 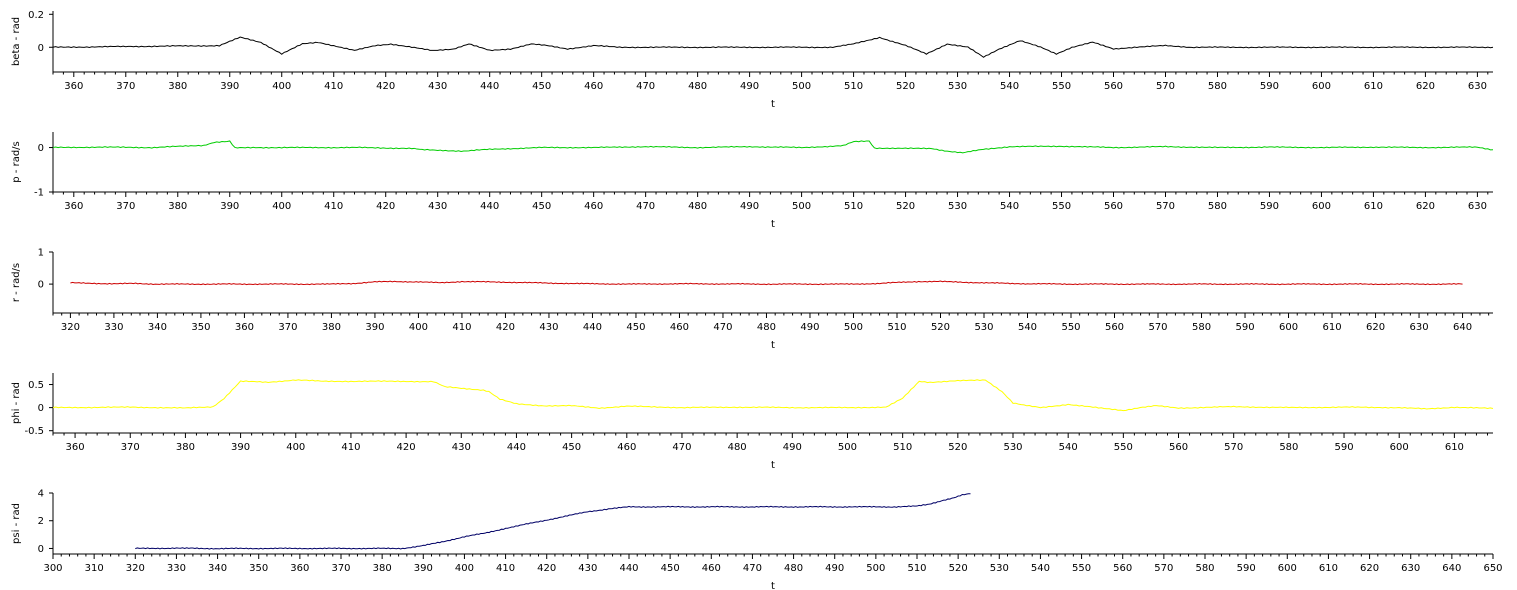 What do you see at coordinates (1492, 568) in the screenshot?
I see `x-tick-label: 650` at bounding box center [1492, 568].